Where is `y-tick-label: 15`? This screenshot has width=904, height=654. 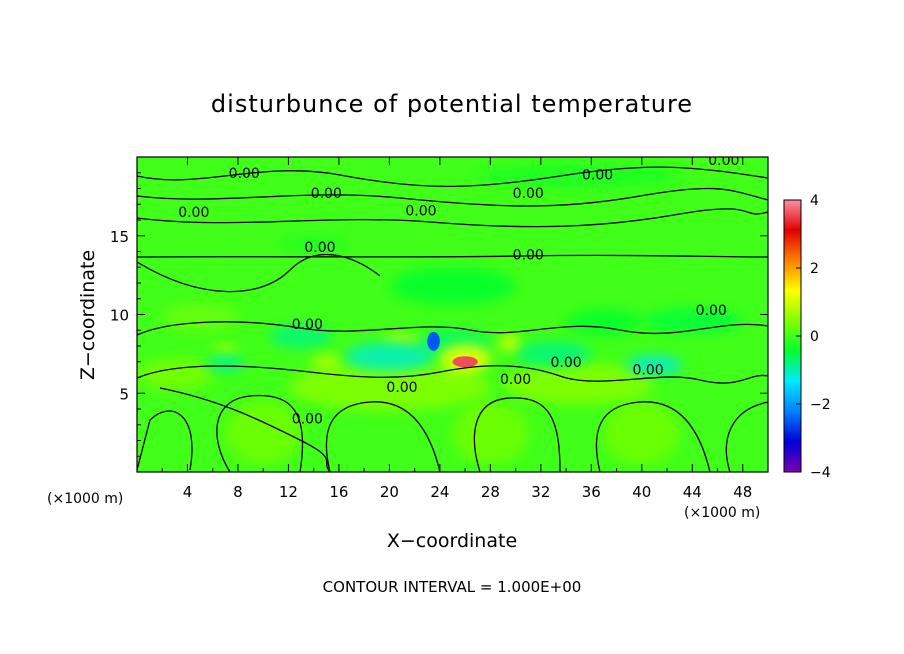
y-tick-label: 15 is located at coordinates (119, 237).